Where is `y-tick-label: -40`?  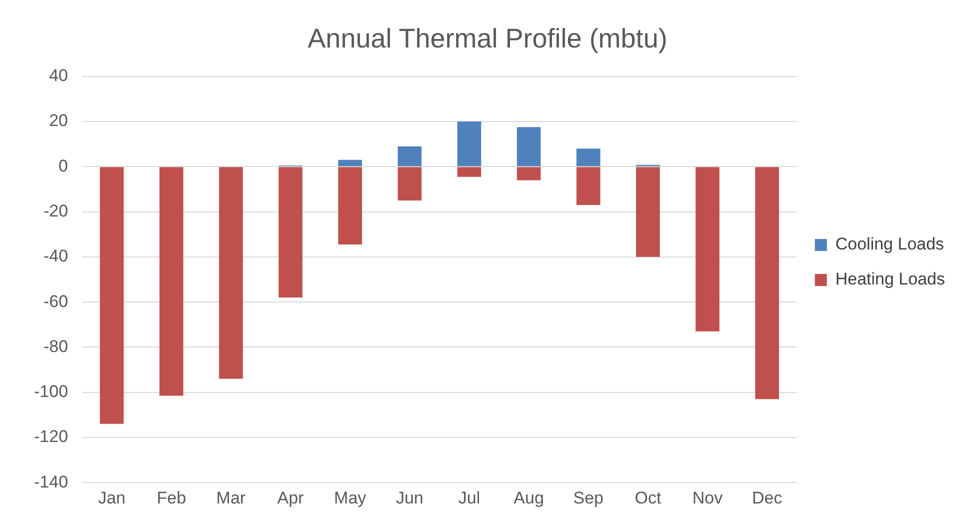
y-tick-label: -40 is located at coordinates (55, 256).